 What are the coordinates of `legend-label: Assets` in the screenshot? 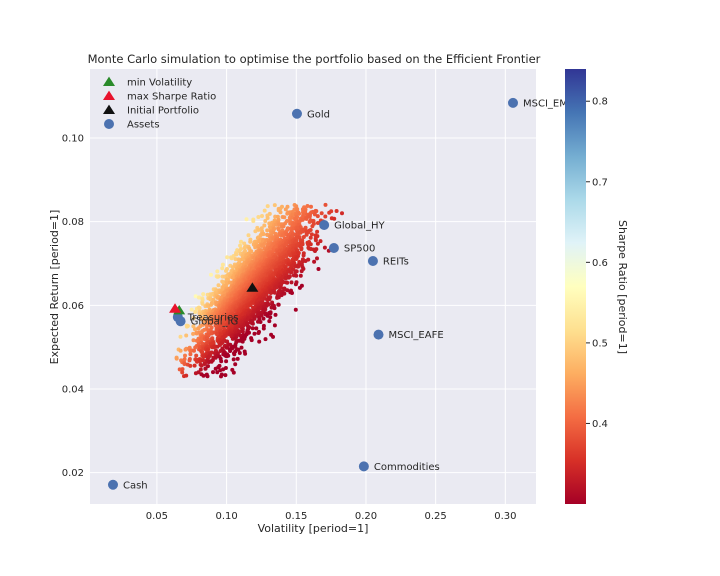 It's located at (143, 125).